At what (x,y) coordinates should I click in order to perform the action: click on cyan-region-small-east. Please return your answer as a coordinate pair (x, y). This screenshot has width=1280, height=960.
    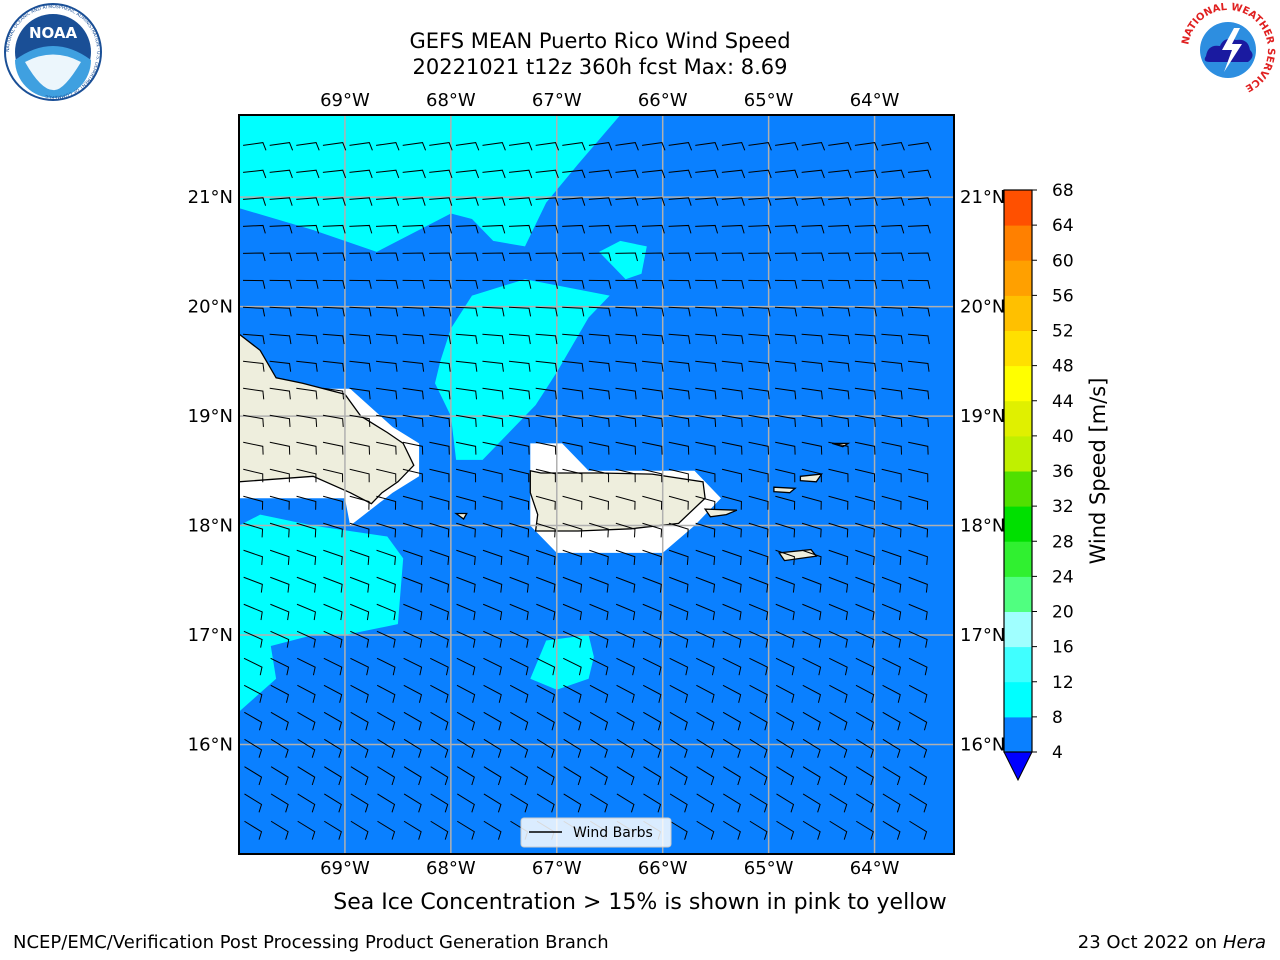
    Looking at the image, I should click on (623, 260).